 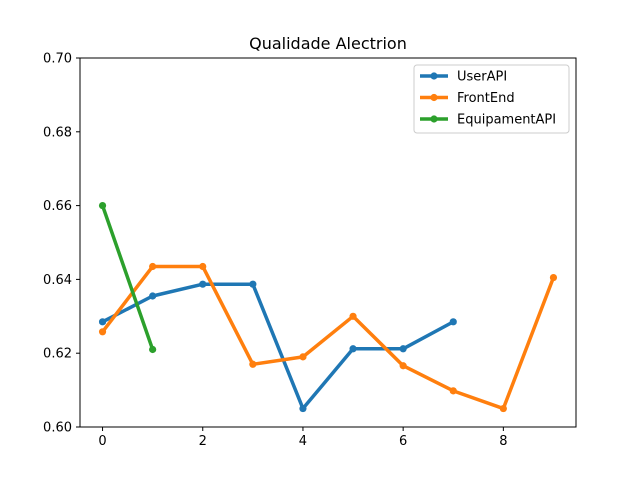 What do you see at coordinates (57, 280) in the screenshot?
I see `y-tick-label: 0.64` at bounding box center [57, 280].